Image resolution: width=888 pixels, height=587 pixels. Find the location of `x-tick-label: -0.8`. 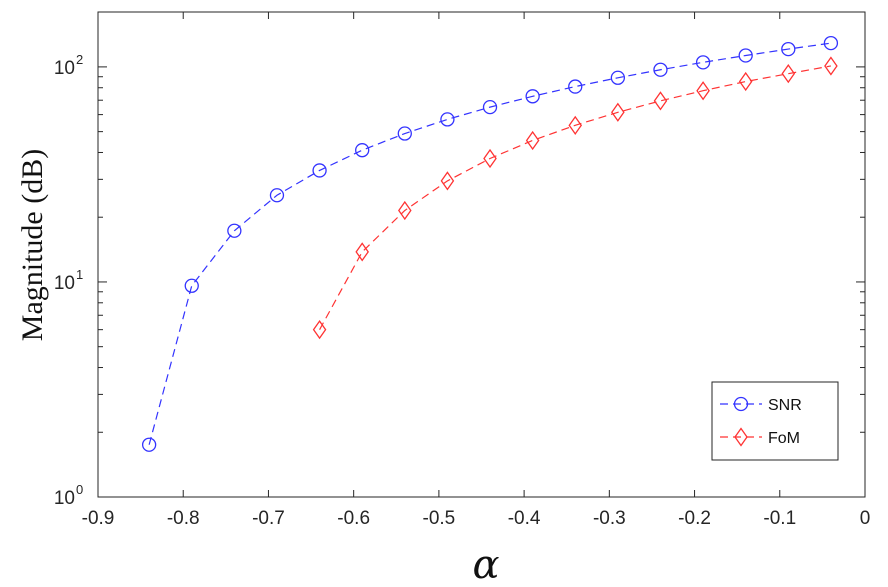

x-tick-label: -0.8 is located at coordinates (183, 518).